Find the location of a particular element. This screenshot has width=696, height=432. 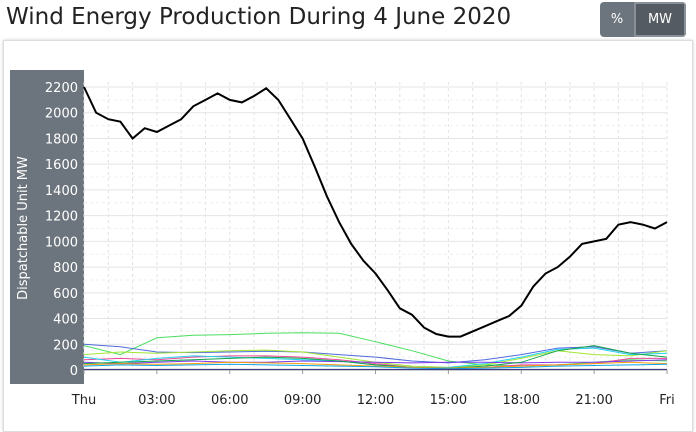

unit-toggle: % MW is located at coordinates (643, 19).